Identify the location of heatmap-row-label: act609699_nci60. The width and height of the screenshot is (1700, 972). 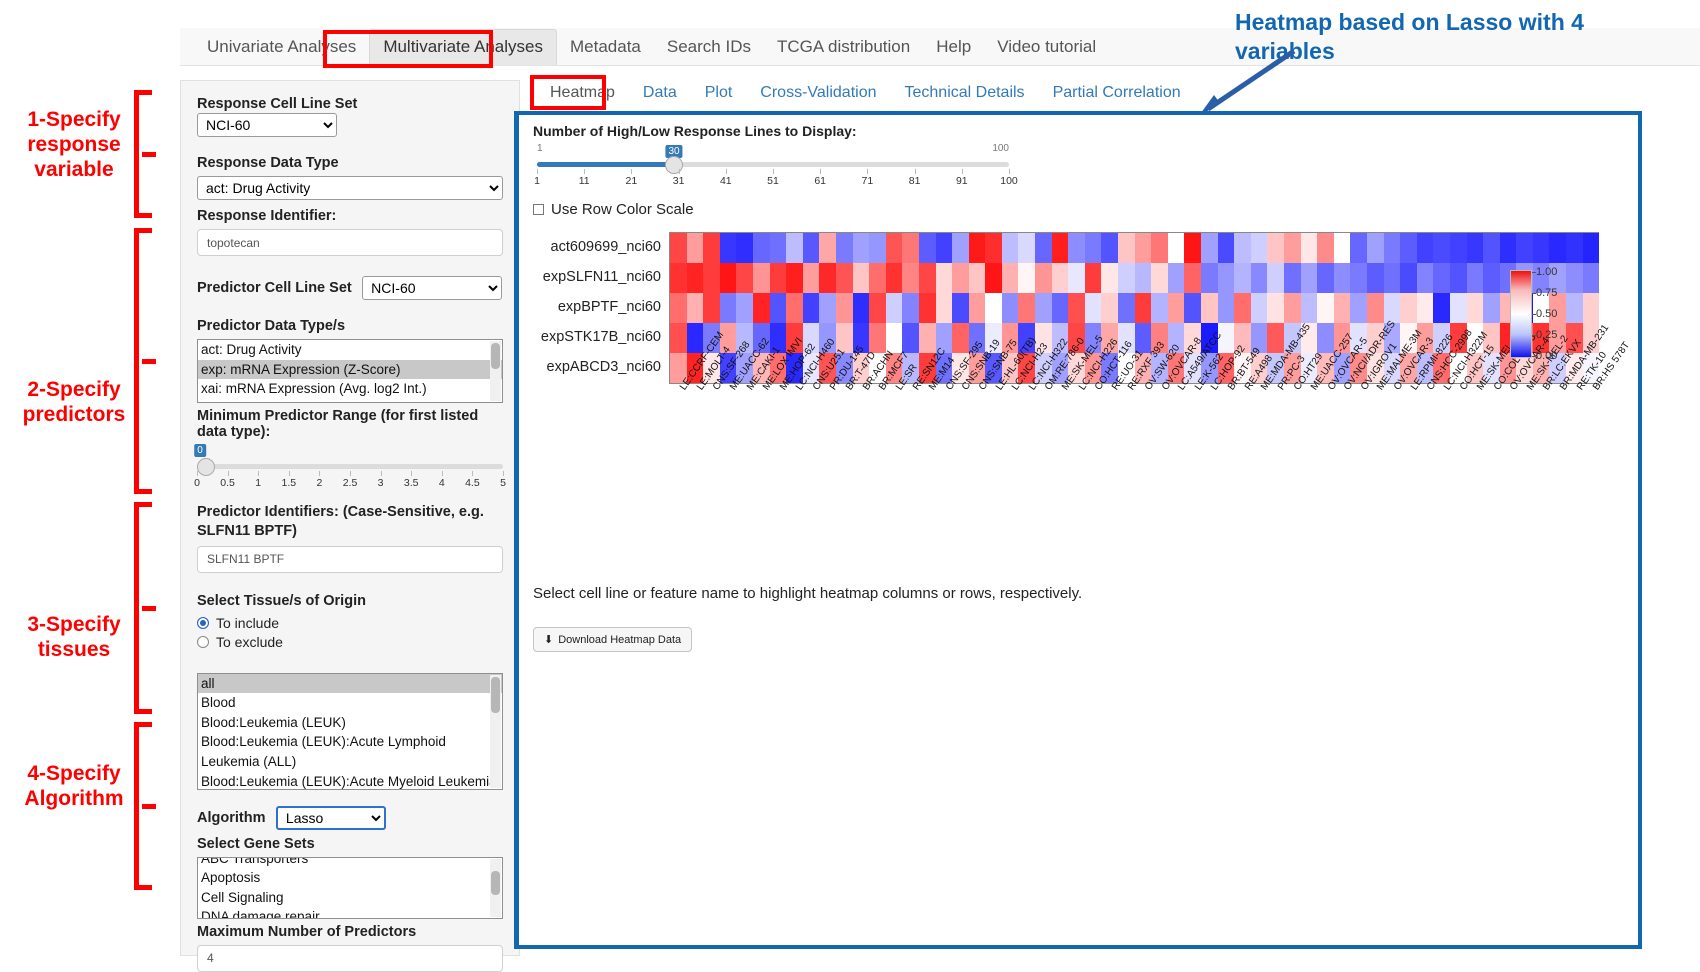
(605, 247).